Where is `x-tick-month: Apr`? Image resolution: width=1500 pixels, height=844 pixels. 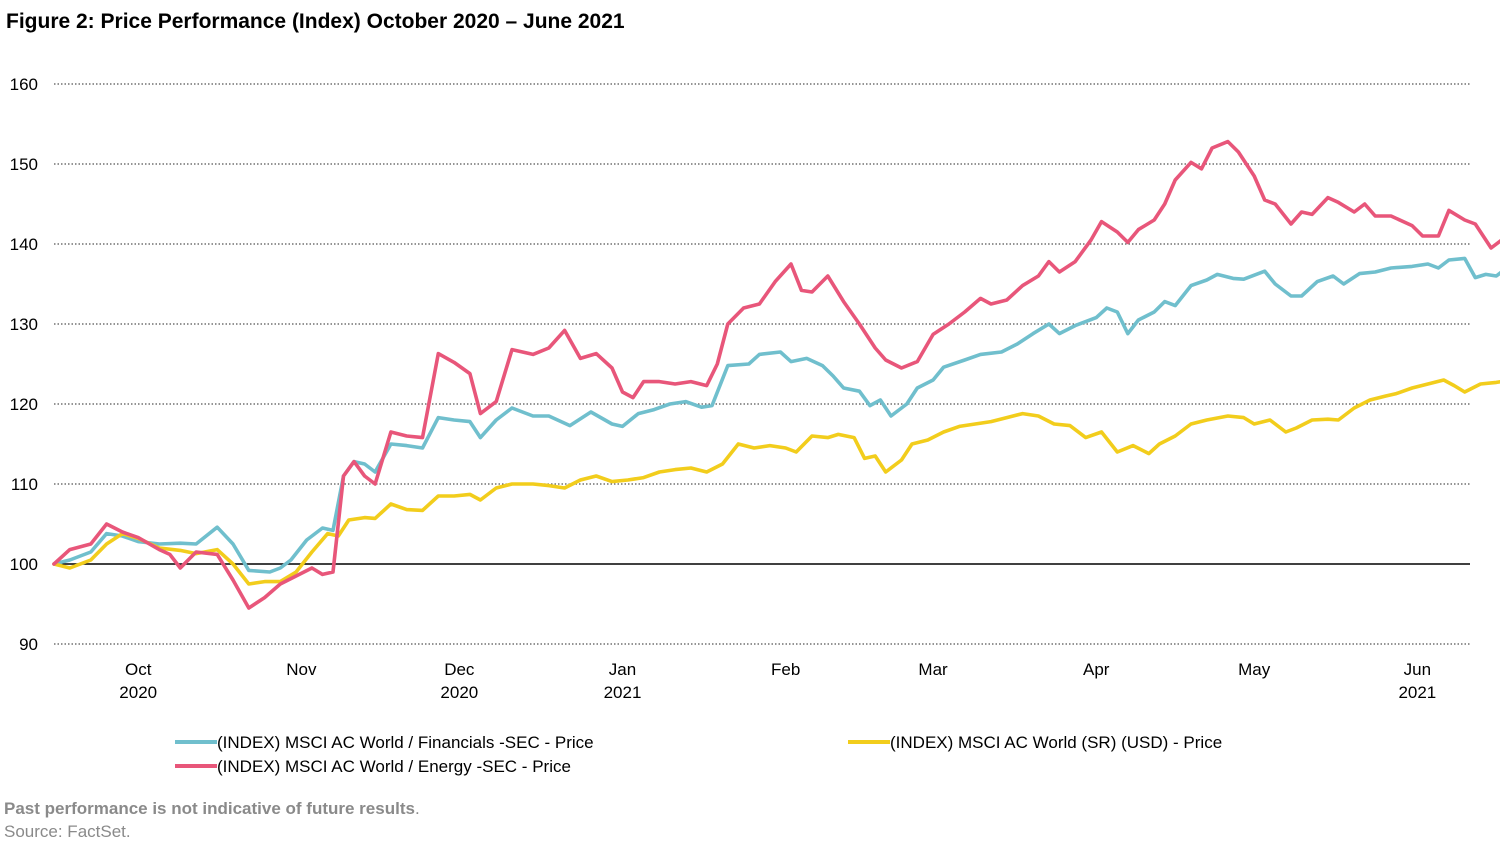 x-tick-month: Apr is located at coordinates (1096, 669).